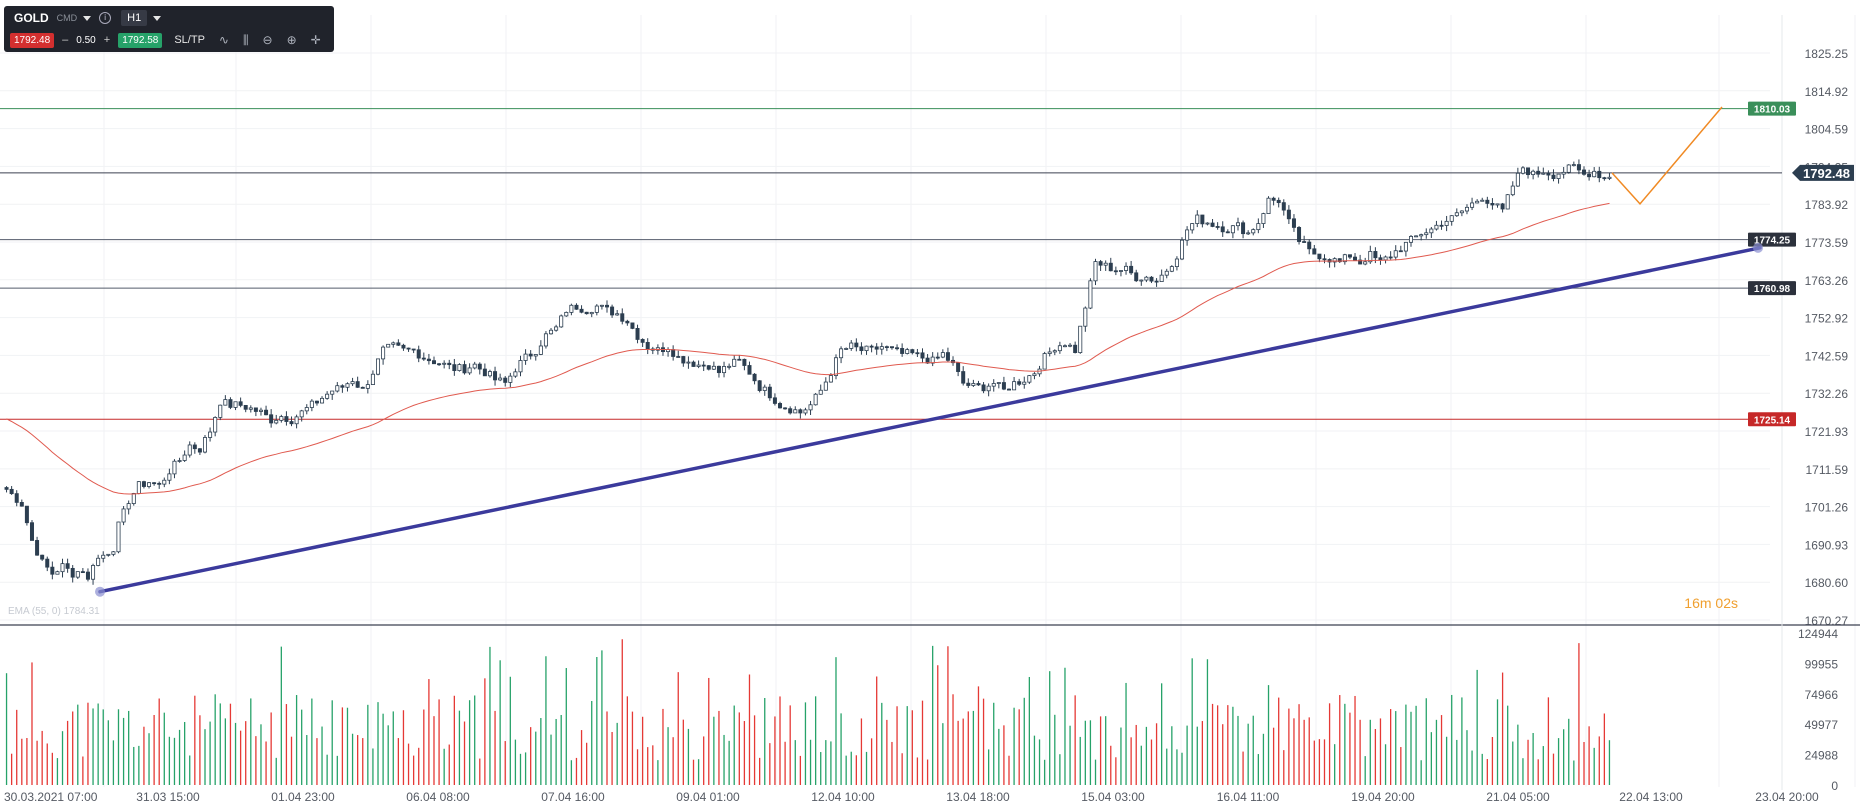 The image size is (1860, 811). What do you see at coordinates (267, 40) in the screenshot?
I see `zoom-out-icon: ⊖` at bounding box center [267, 40].